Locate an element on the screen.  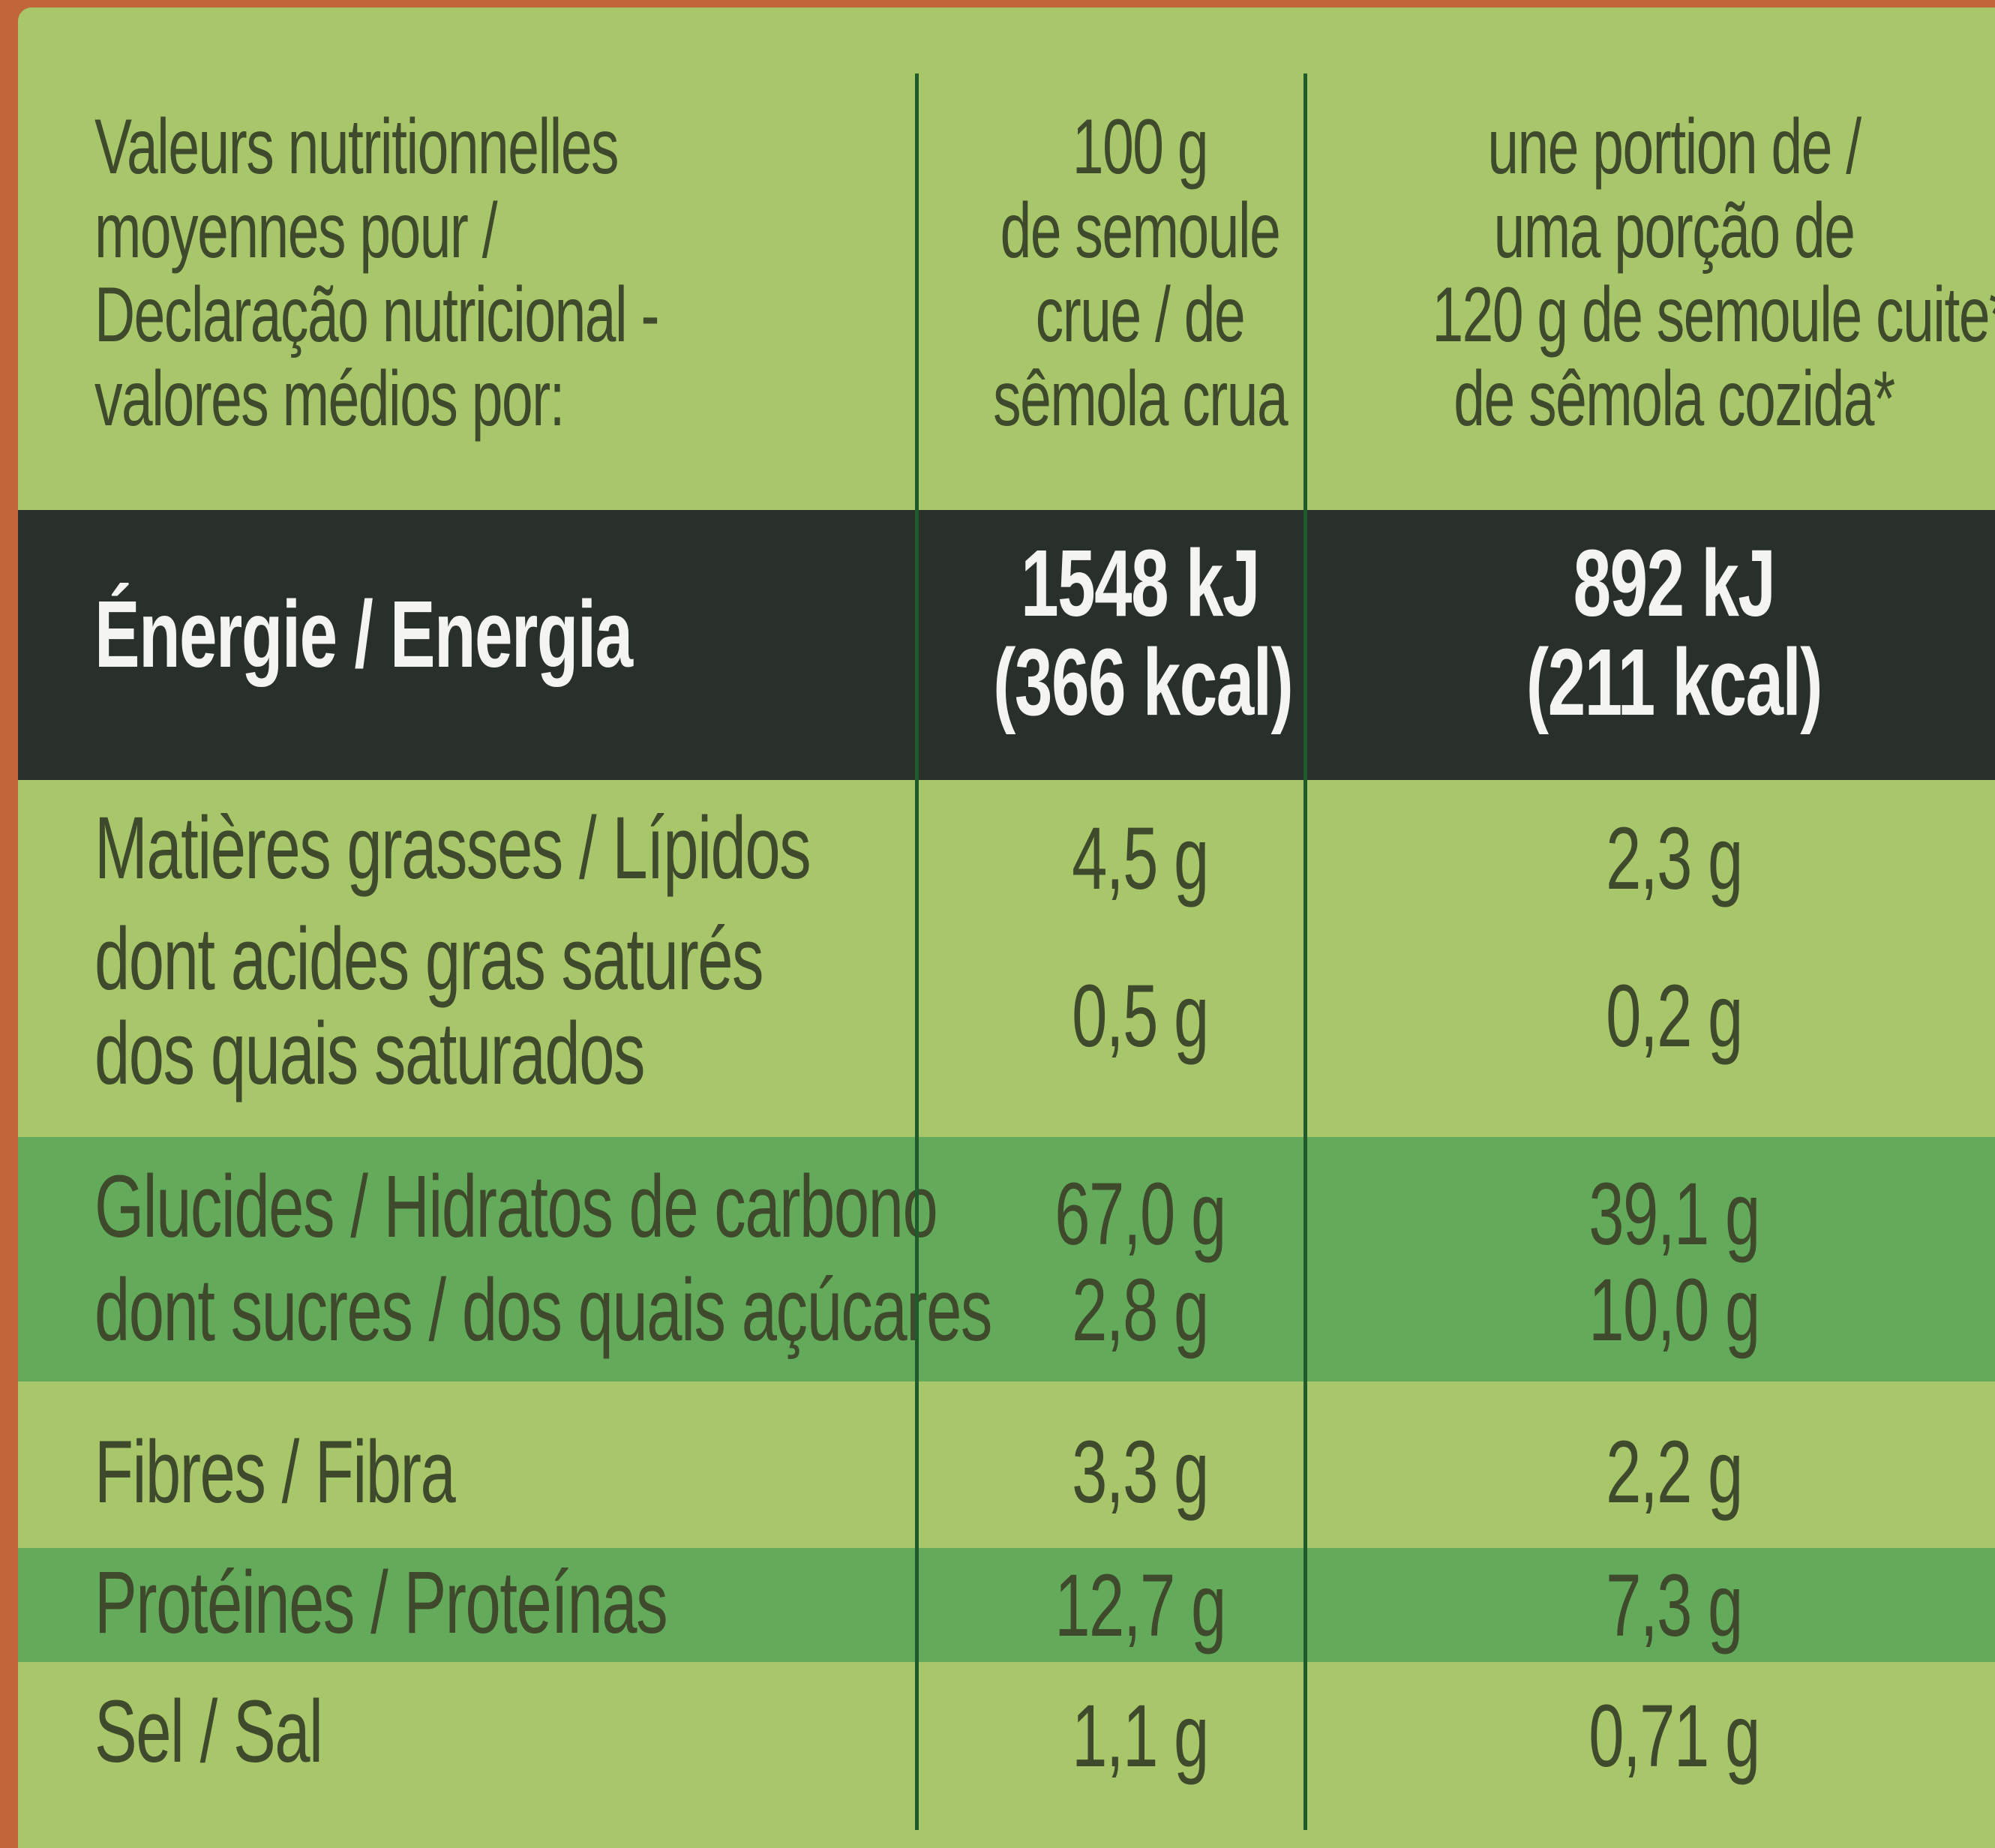
energy-per-portion: 892 kJ (211 kcal) is located at coordinates (1674, 633).